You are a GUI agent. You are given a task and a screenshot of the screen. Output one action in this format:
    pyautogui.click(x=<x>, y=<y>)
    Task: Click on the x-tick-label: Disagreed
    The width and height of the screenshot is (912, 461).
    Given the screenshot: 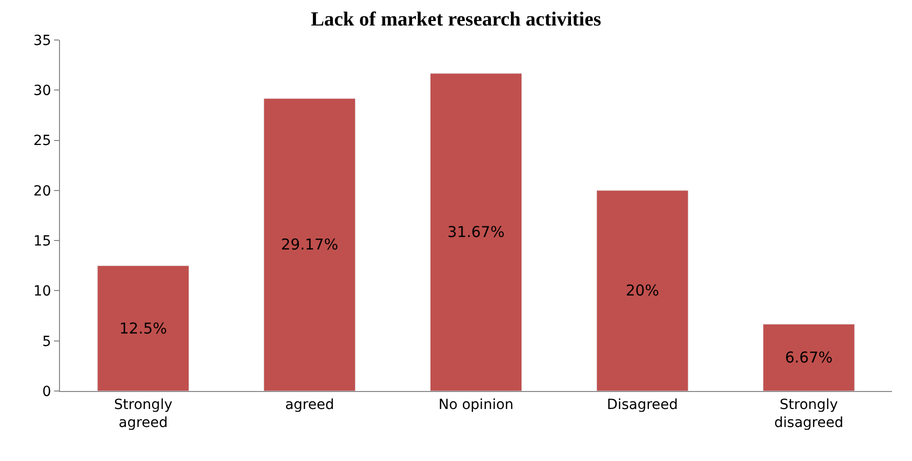 What is the action you would take?
    pyautogui.click(x=642, y=404)
    